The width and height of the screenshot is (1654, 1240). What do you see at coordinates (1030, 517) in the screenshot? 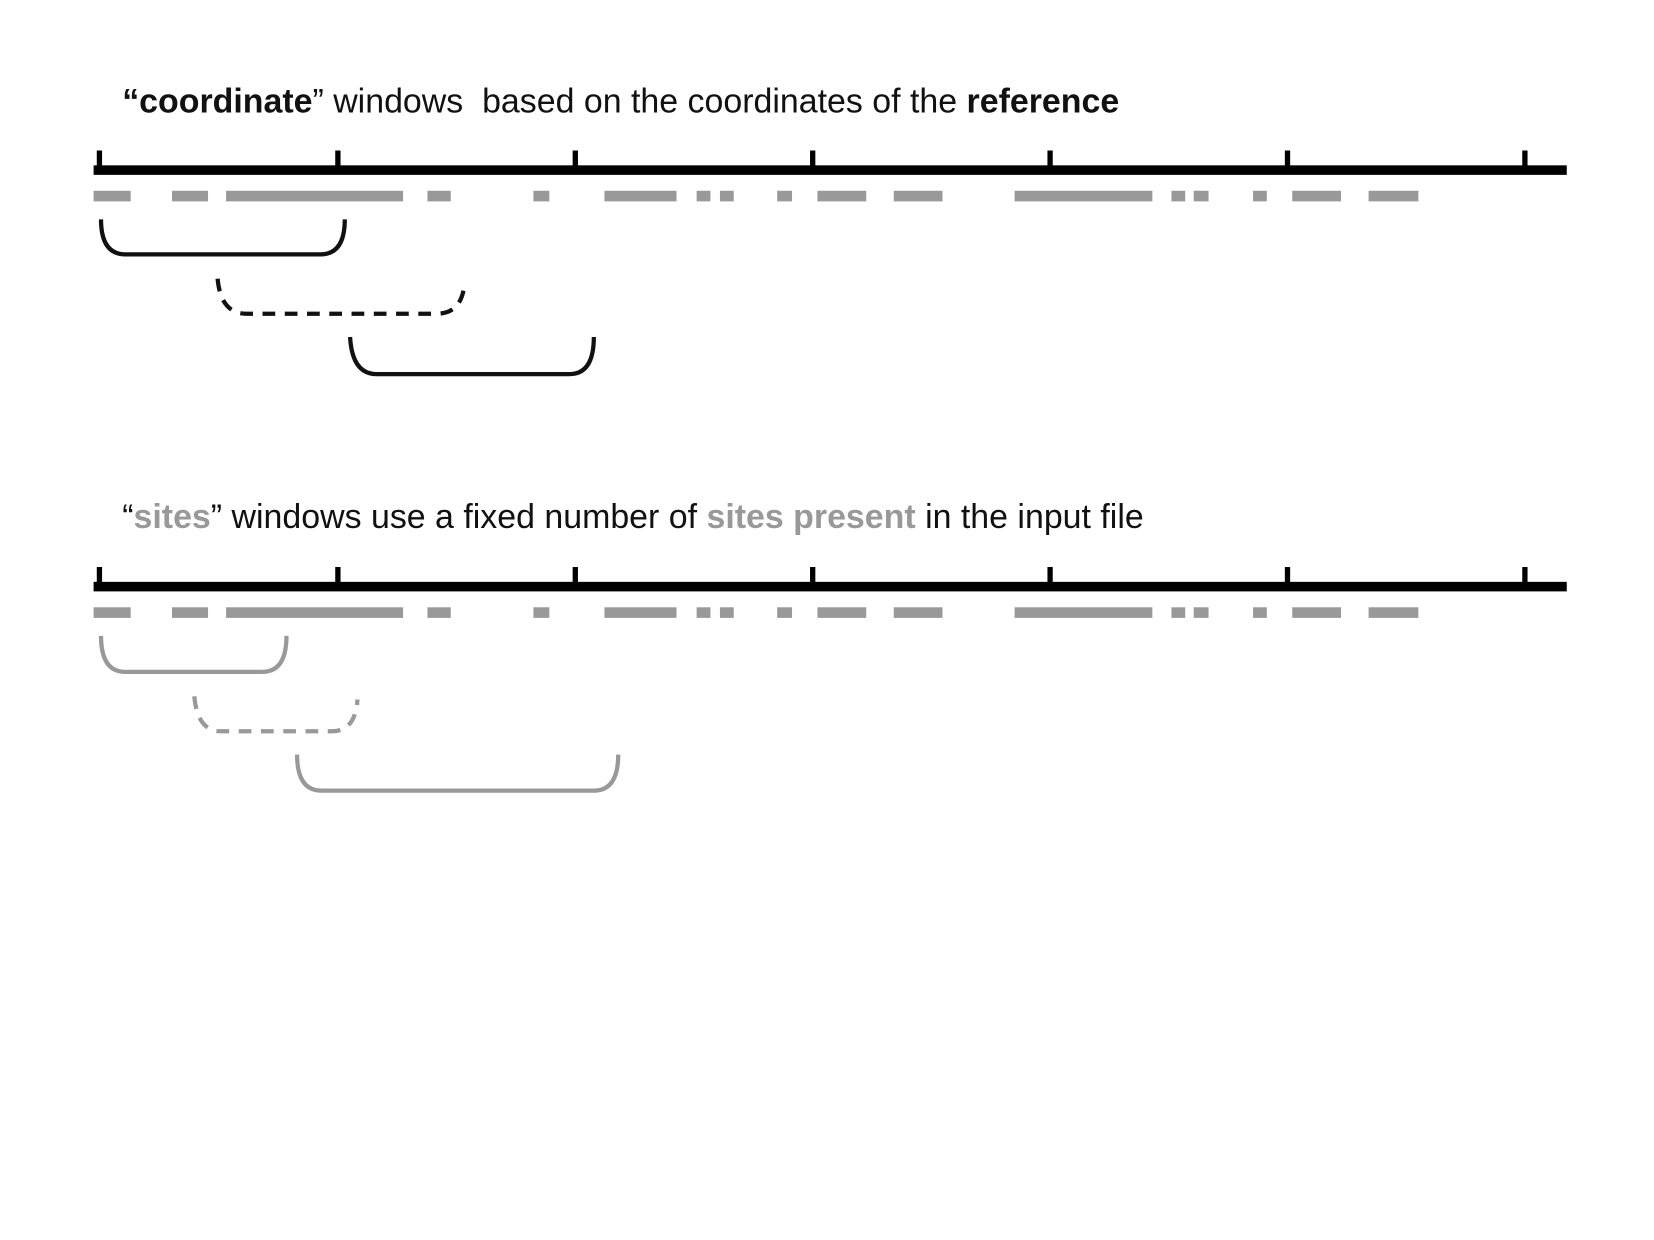
I see `title-text: in the input file` at bounding box center [1030, 517].